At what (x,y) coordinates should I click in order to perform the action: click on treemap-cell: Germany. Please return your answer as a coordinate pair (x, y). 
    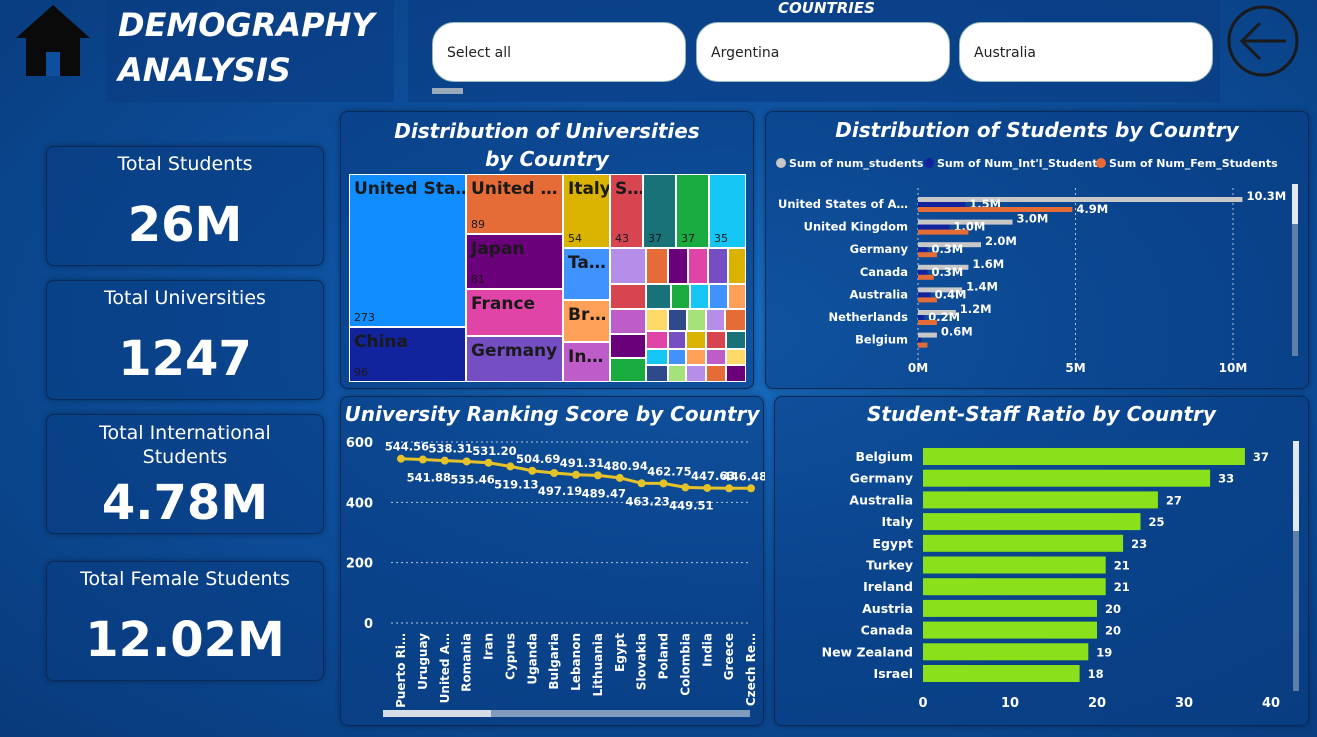
    Looking at the image, I should click on (514, 359).